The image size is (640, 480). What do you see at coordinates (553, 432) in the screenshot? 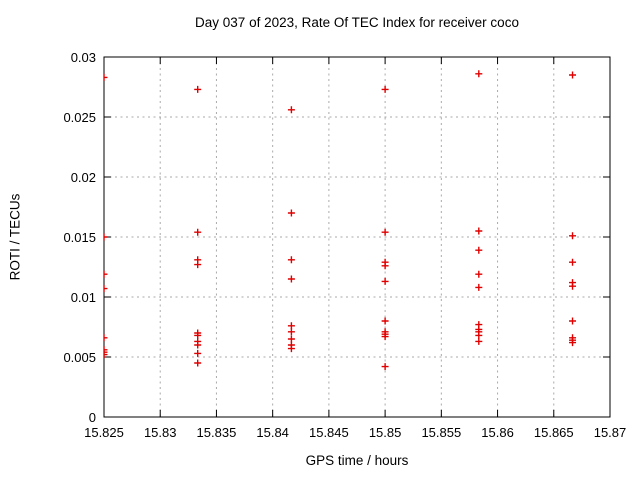
I see `x-tick-label: 15.865` at bounding box center [553, 432].